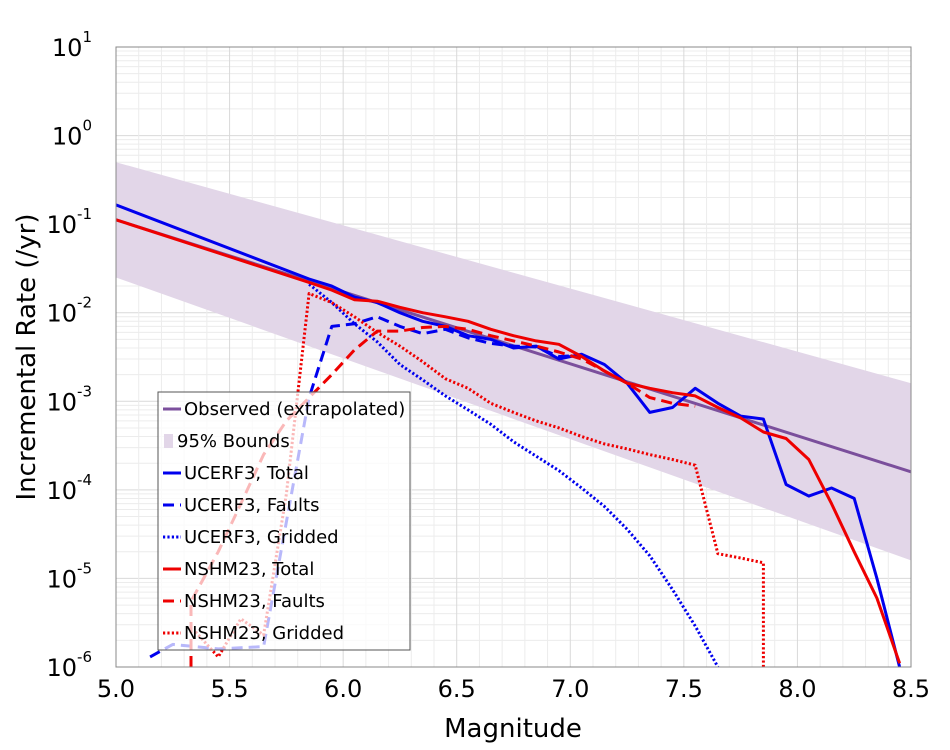 The image size is (950, 750). What do you see at coordinates (246, 473) in the screenshot?
I see `legend-label: UCERF3, Total` at bounding box center [246, 473].